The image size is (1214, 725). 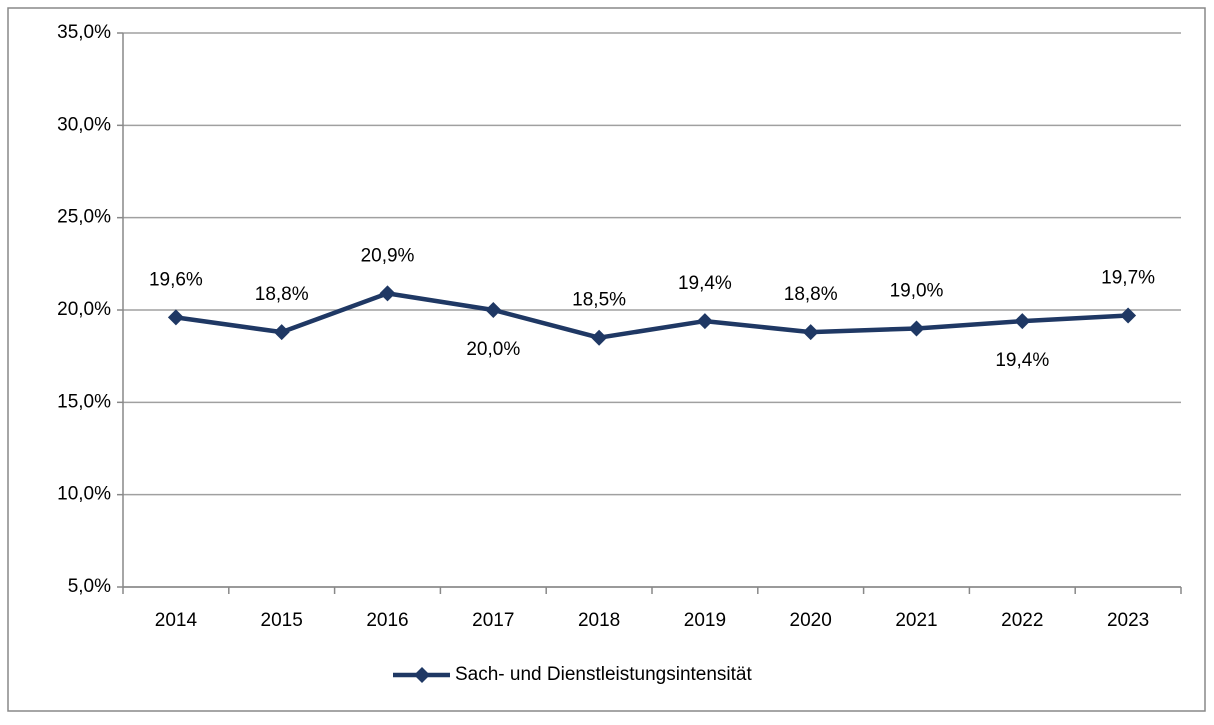 I want to click on x-tick-label: 2015, so click(x=282, y=620).